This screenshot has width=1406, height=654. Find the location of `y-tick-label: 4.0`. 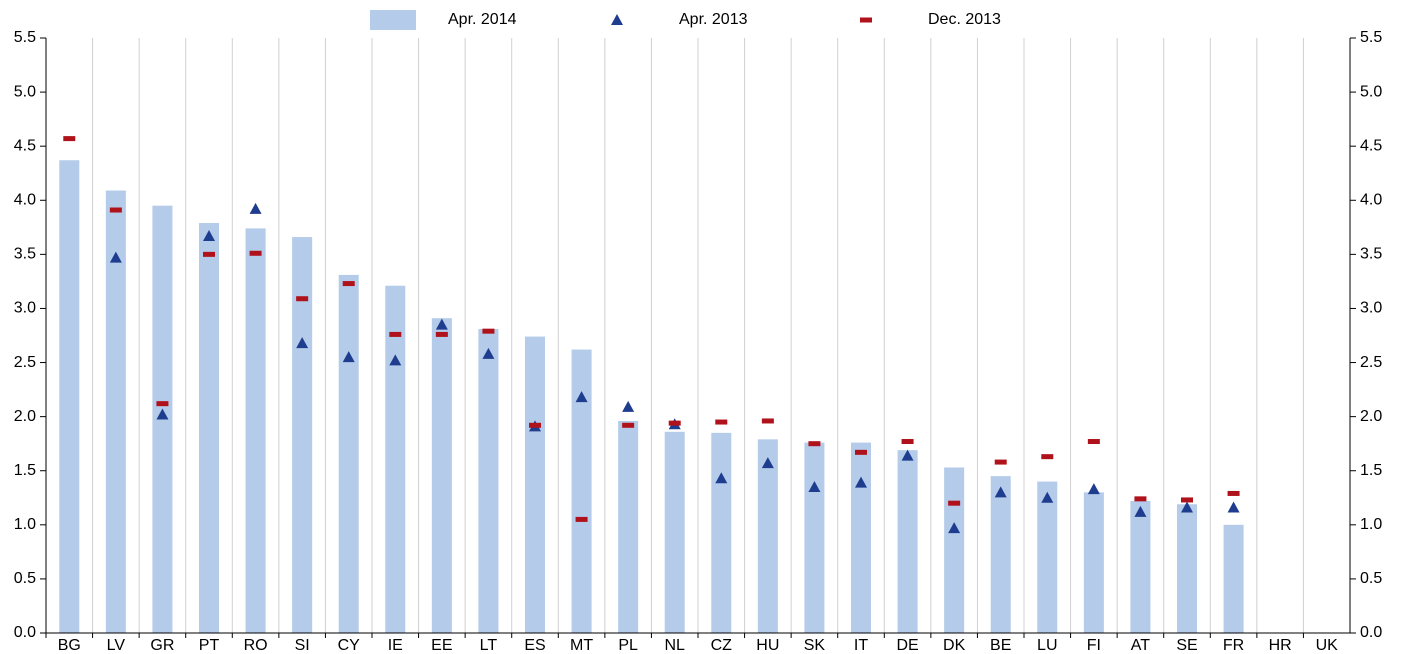

y-tick-label: 4.0 is located at coordinates (25, 199).